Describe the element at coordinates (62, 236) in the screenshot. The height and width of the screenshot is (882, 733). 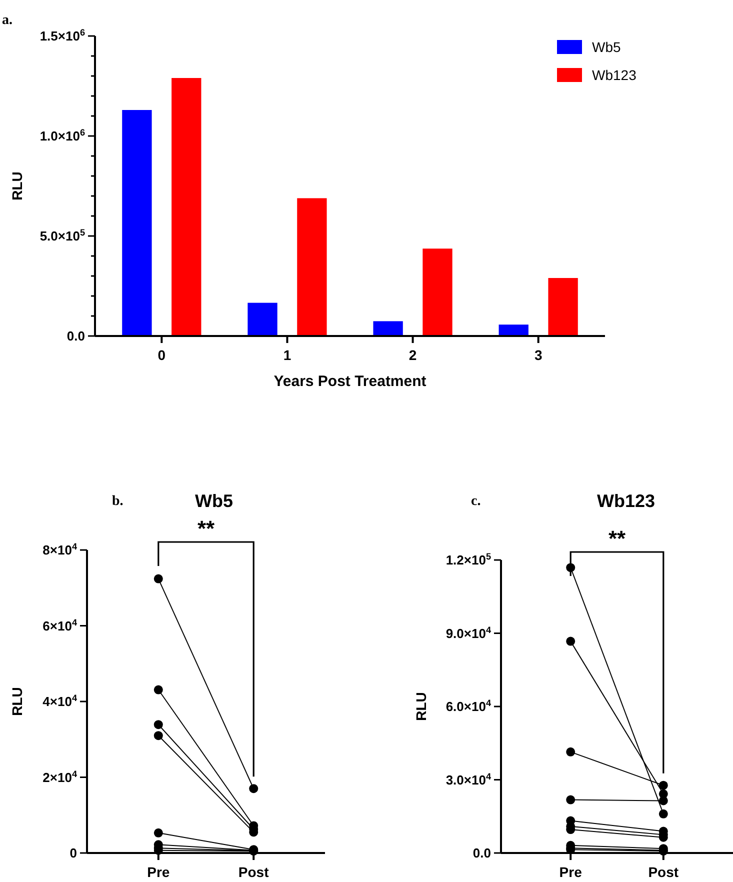
I see `y-tick-label: 5.0×10$^{5}$` at that location.